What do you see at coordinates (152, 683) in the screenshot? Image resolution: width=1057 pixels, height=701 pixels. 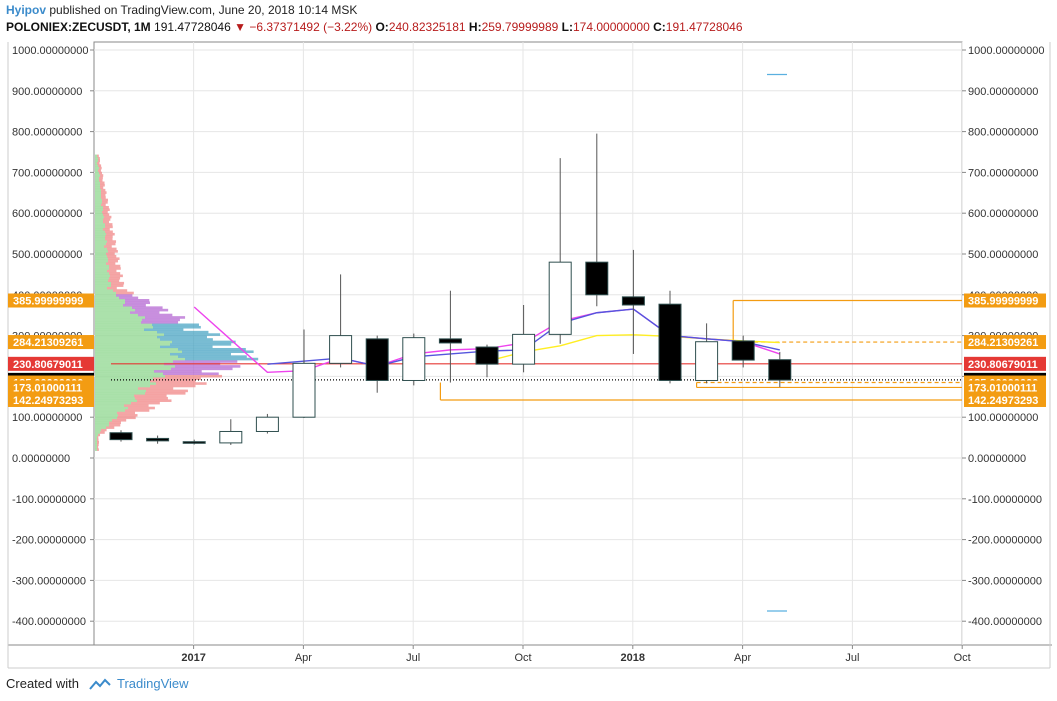 I see `tradingview-brand-link: TradingView` at bounding box center [152, 683].